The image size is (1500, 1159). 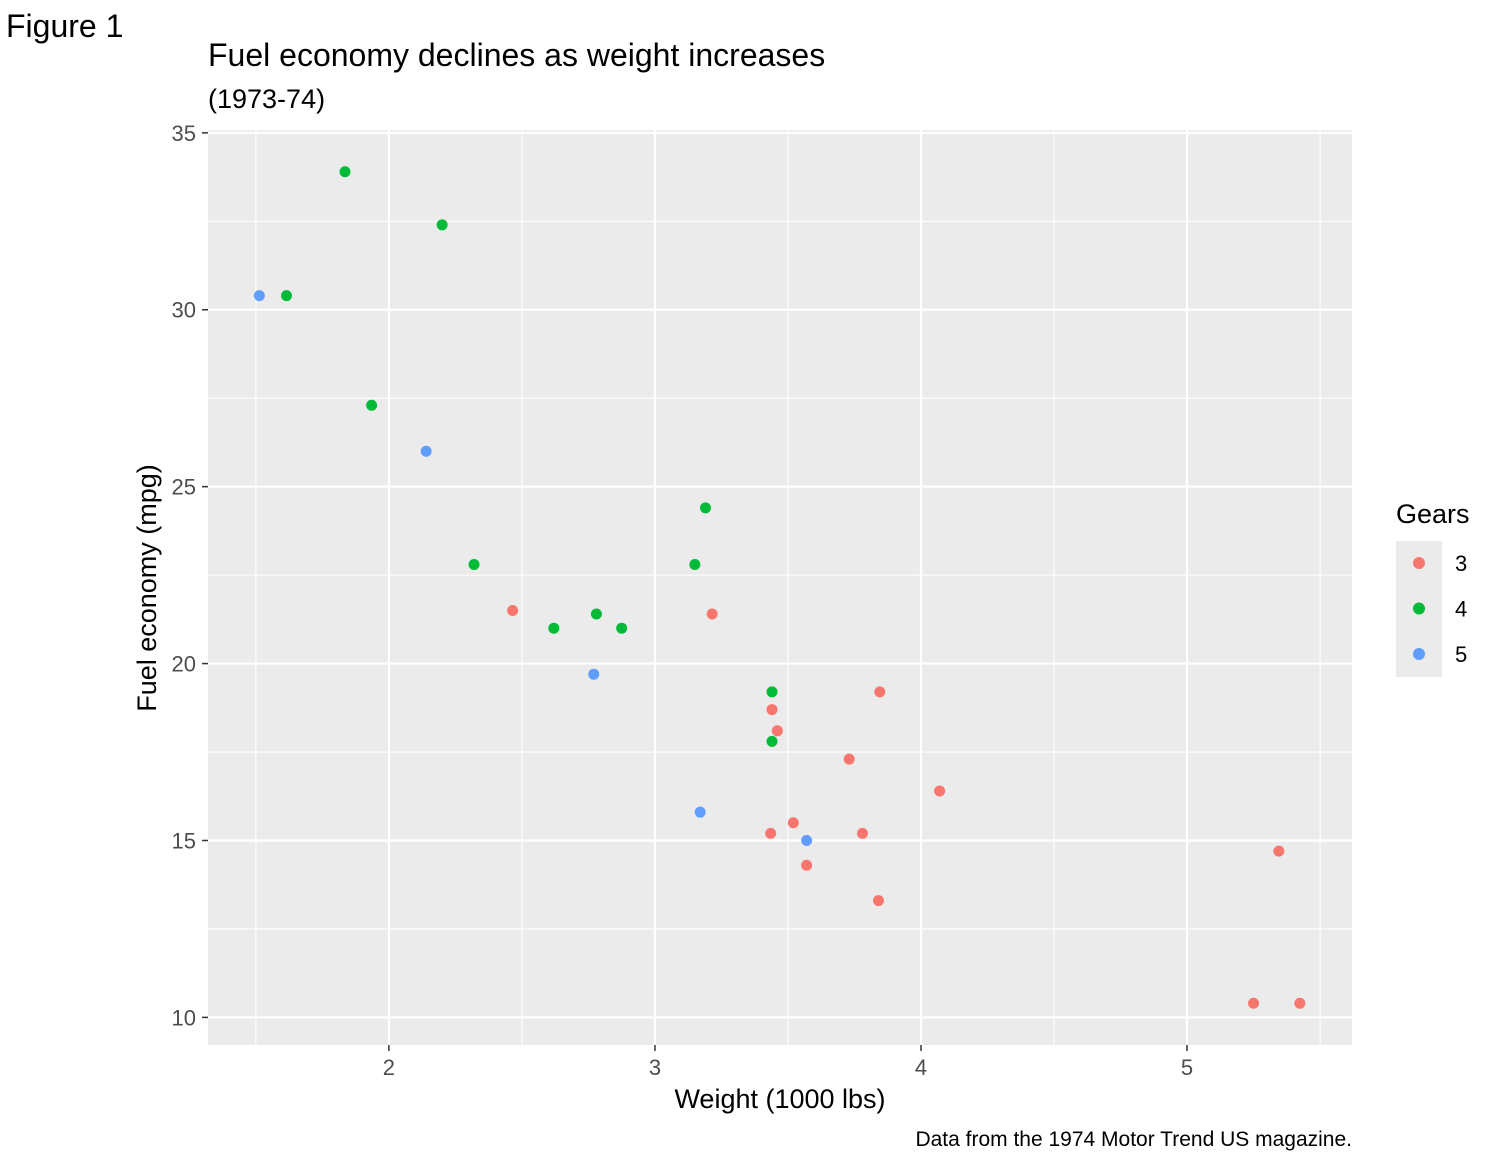 What do you see at coordinates (64, 26) in the screenshot?
I see `figure-label: Figure 1` at bounding box center [64, 26].